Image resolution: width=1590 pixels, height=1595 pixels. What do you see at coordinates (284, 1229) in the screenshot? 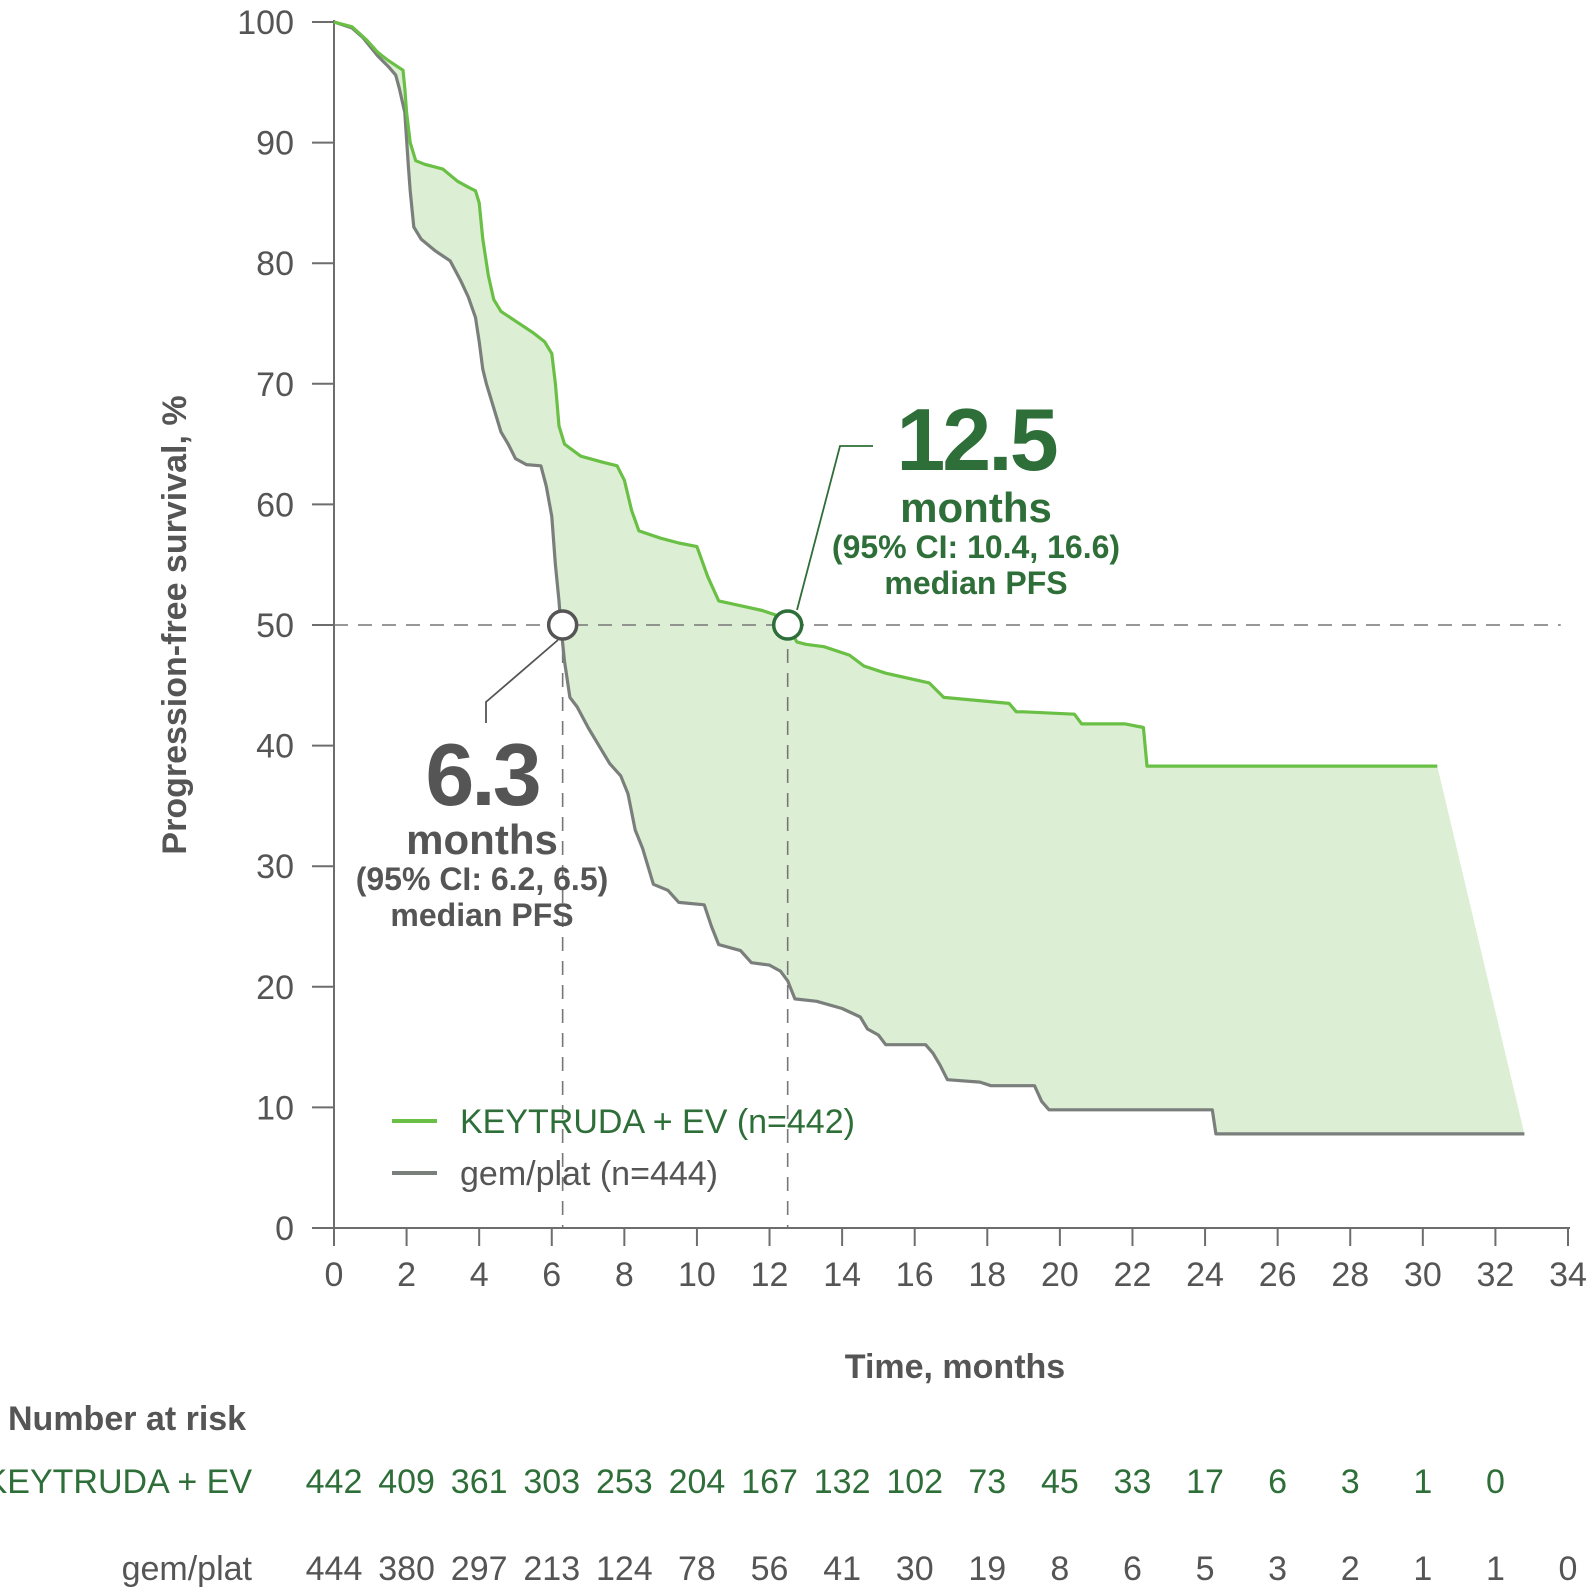
I see `y-tick-label-0: 0` at bounding box center [284, 1229].